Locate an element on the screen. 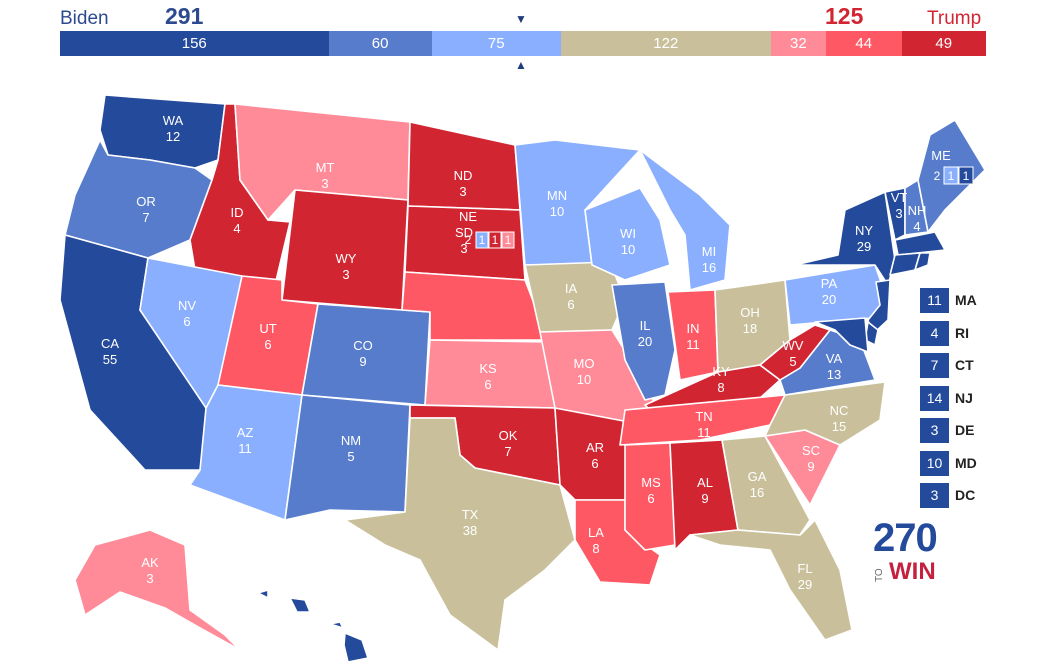  state-label-id: ID is located at coordinates (237, 212).